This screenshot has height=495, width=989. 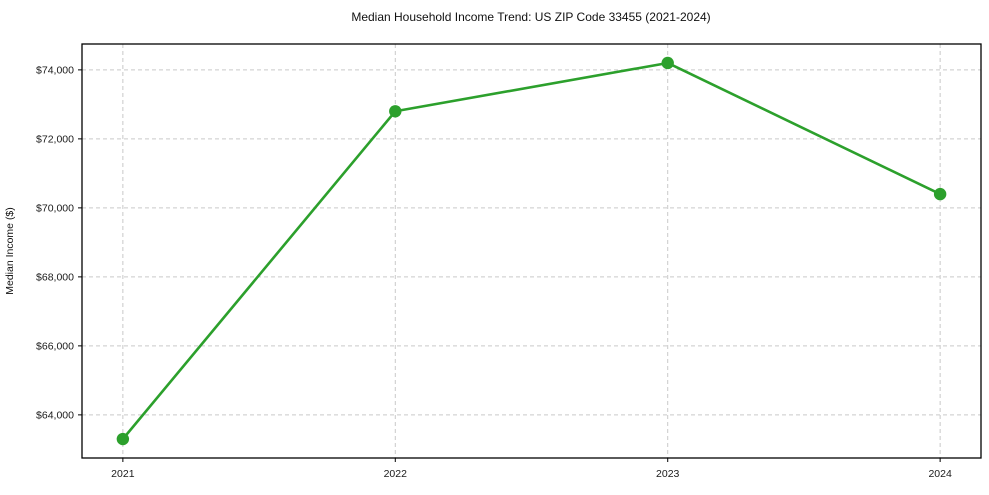 What do you see at coordinates (55, 70) in the screenshot?
I see `y-tick-label: $74,000` at bounding box center [55, 70].